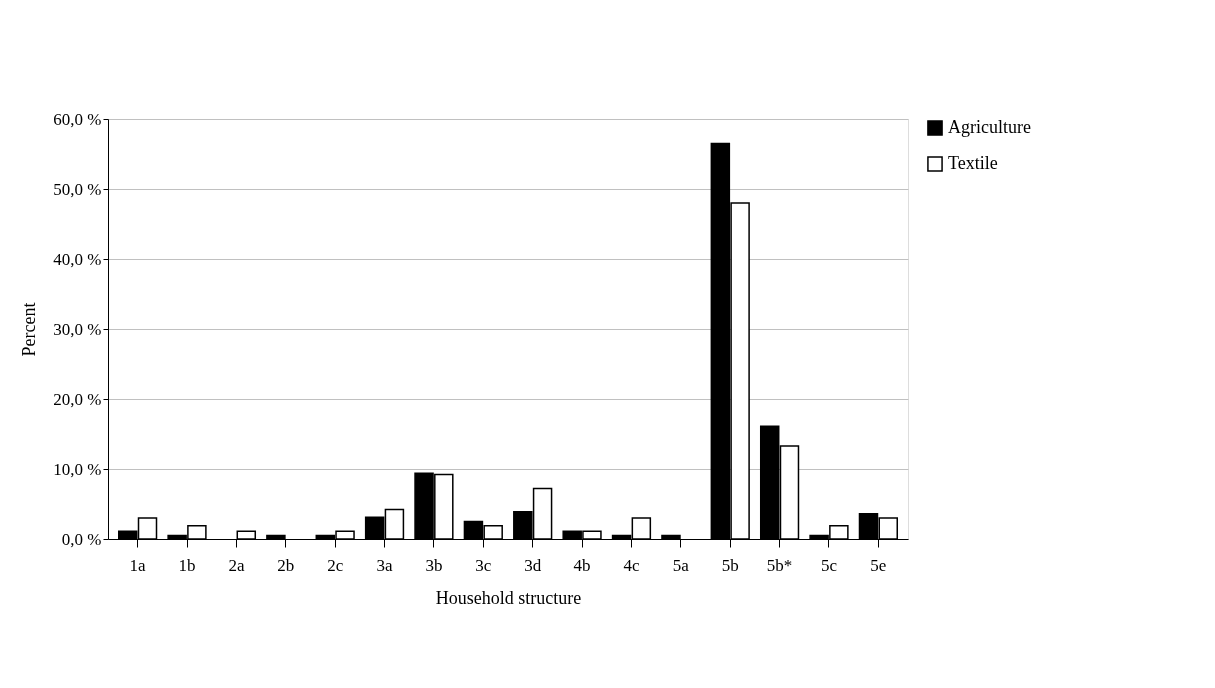 This screenshot has width=1215, height=688. What do you see at coordinates (508, 597) in the screenshot?
I see `x-axis-title: Household structure` at bounding box center [508, 597].